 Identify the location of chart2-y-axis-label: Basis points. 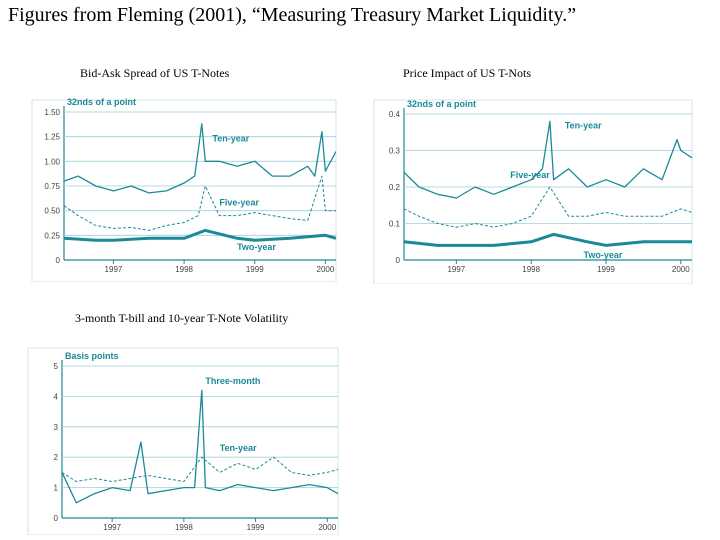
(92, 356).